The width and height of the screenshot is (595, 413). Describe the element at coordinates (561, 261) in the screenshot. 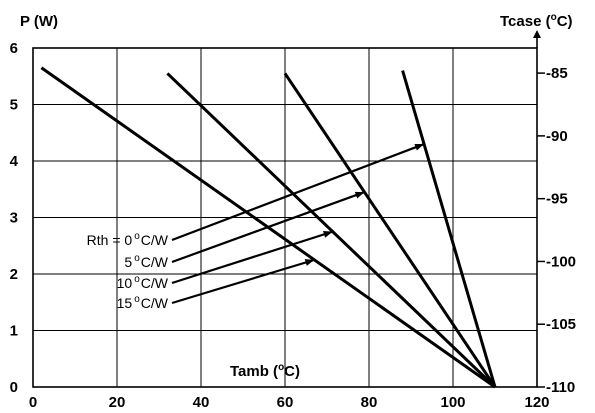

I see `y2-tick-label: -100` at that location.